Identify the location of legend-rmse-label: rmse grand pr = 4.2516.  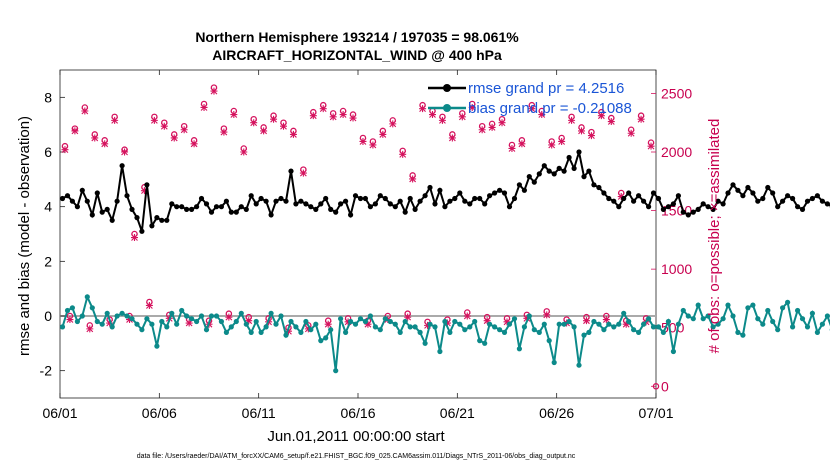
(546, 88).